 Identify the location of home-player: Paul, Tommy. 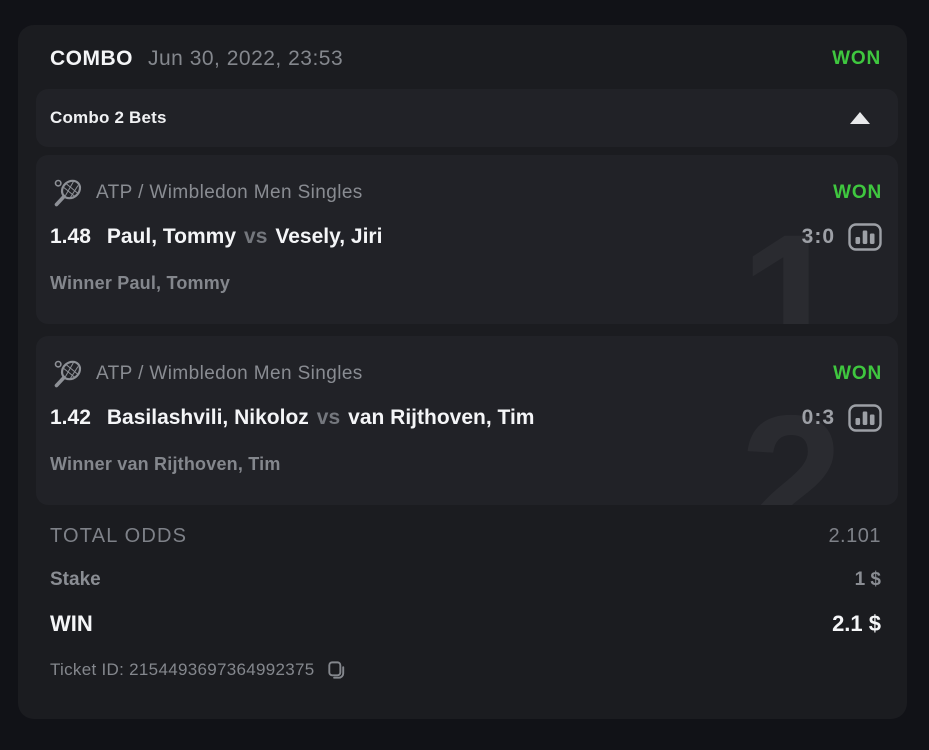
(171, 236).